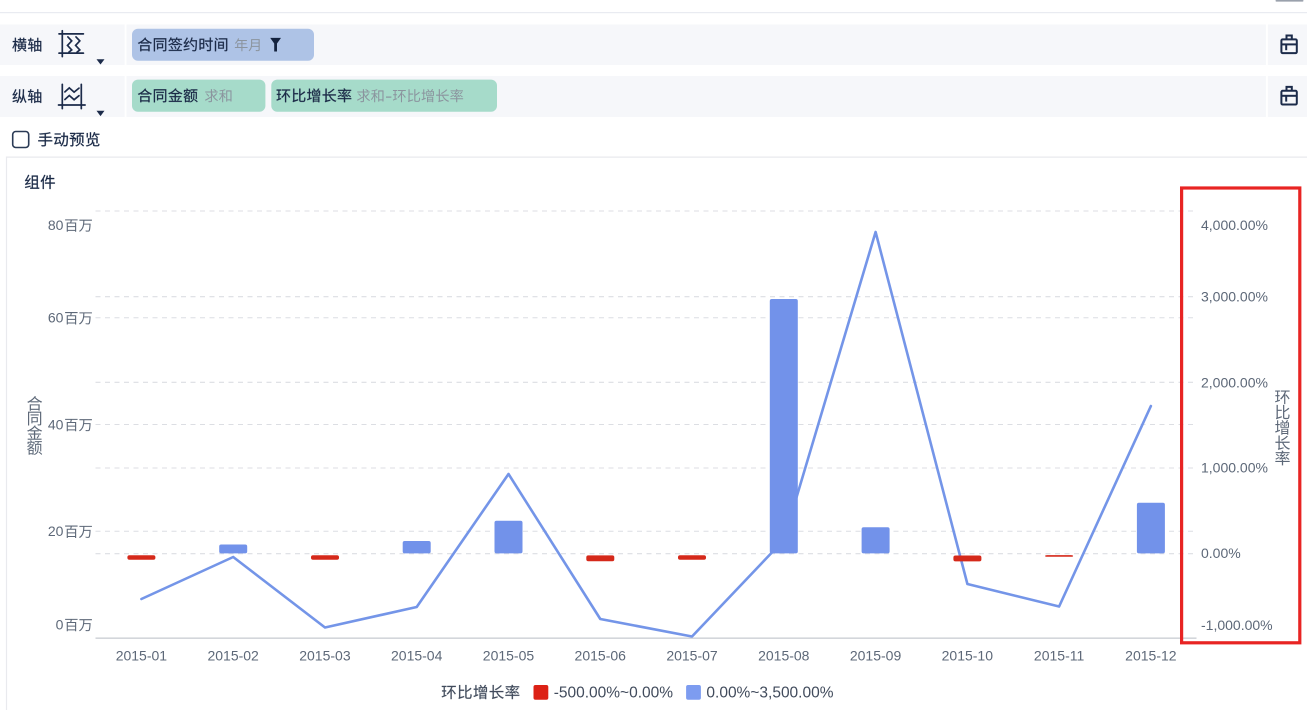 This screenshot has height=710, width=1307. Describe the element at coordinates (876, 656) in the screenshot. I see `svg-text: 2015-09` at that location.